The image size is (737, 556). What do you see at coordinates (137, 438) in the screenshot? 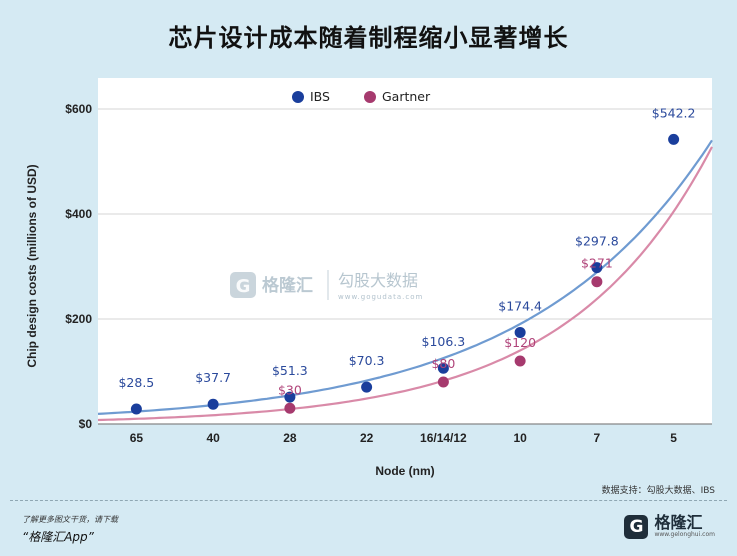
I see `x-tick-label: 65` at bounding box center [137, 438].